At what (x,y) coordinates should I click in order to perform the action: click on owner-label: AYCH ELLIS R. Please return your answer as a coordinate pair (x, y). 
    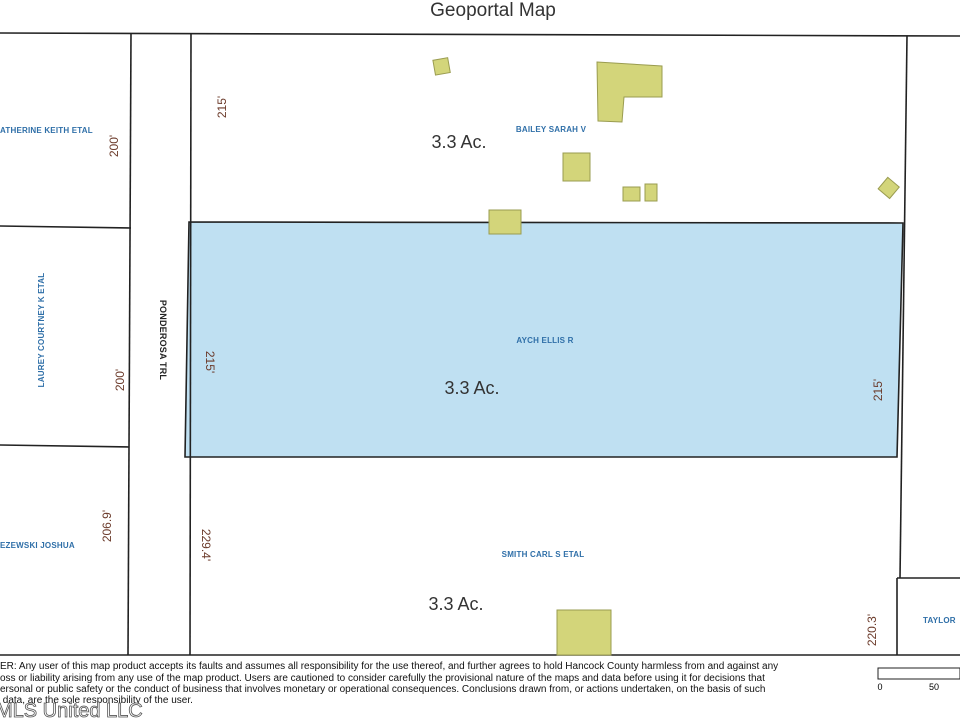
    Looking at the image, I should click on (544, 340).